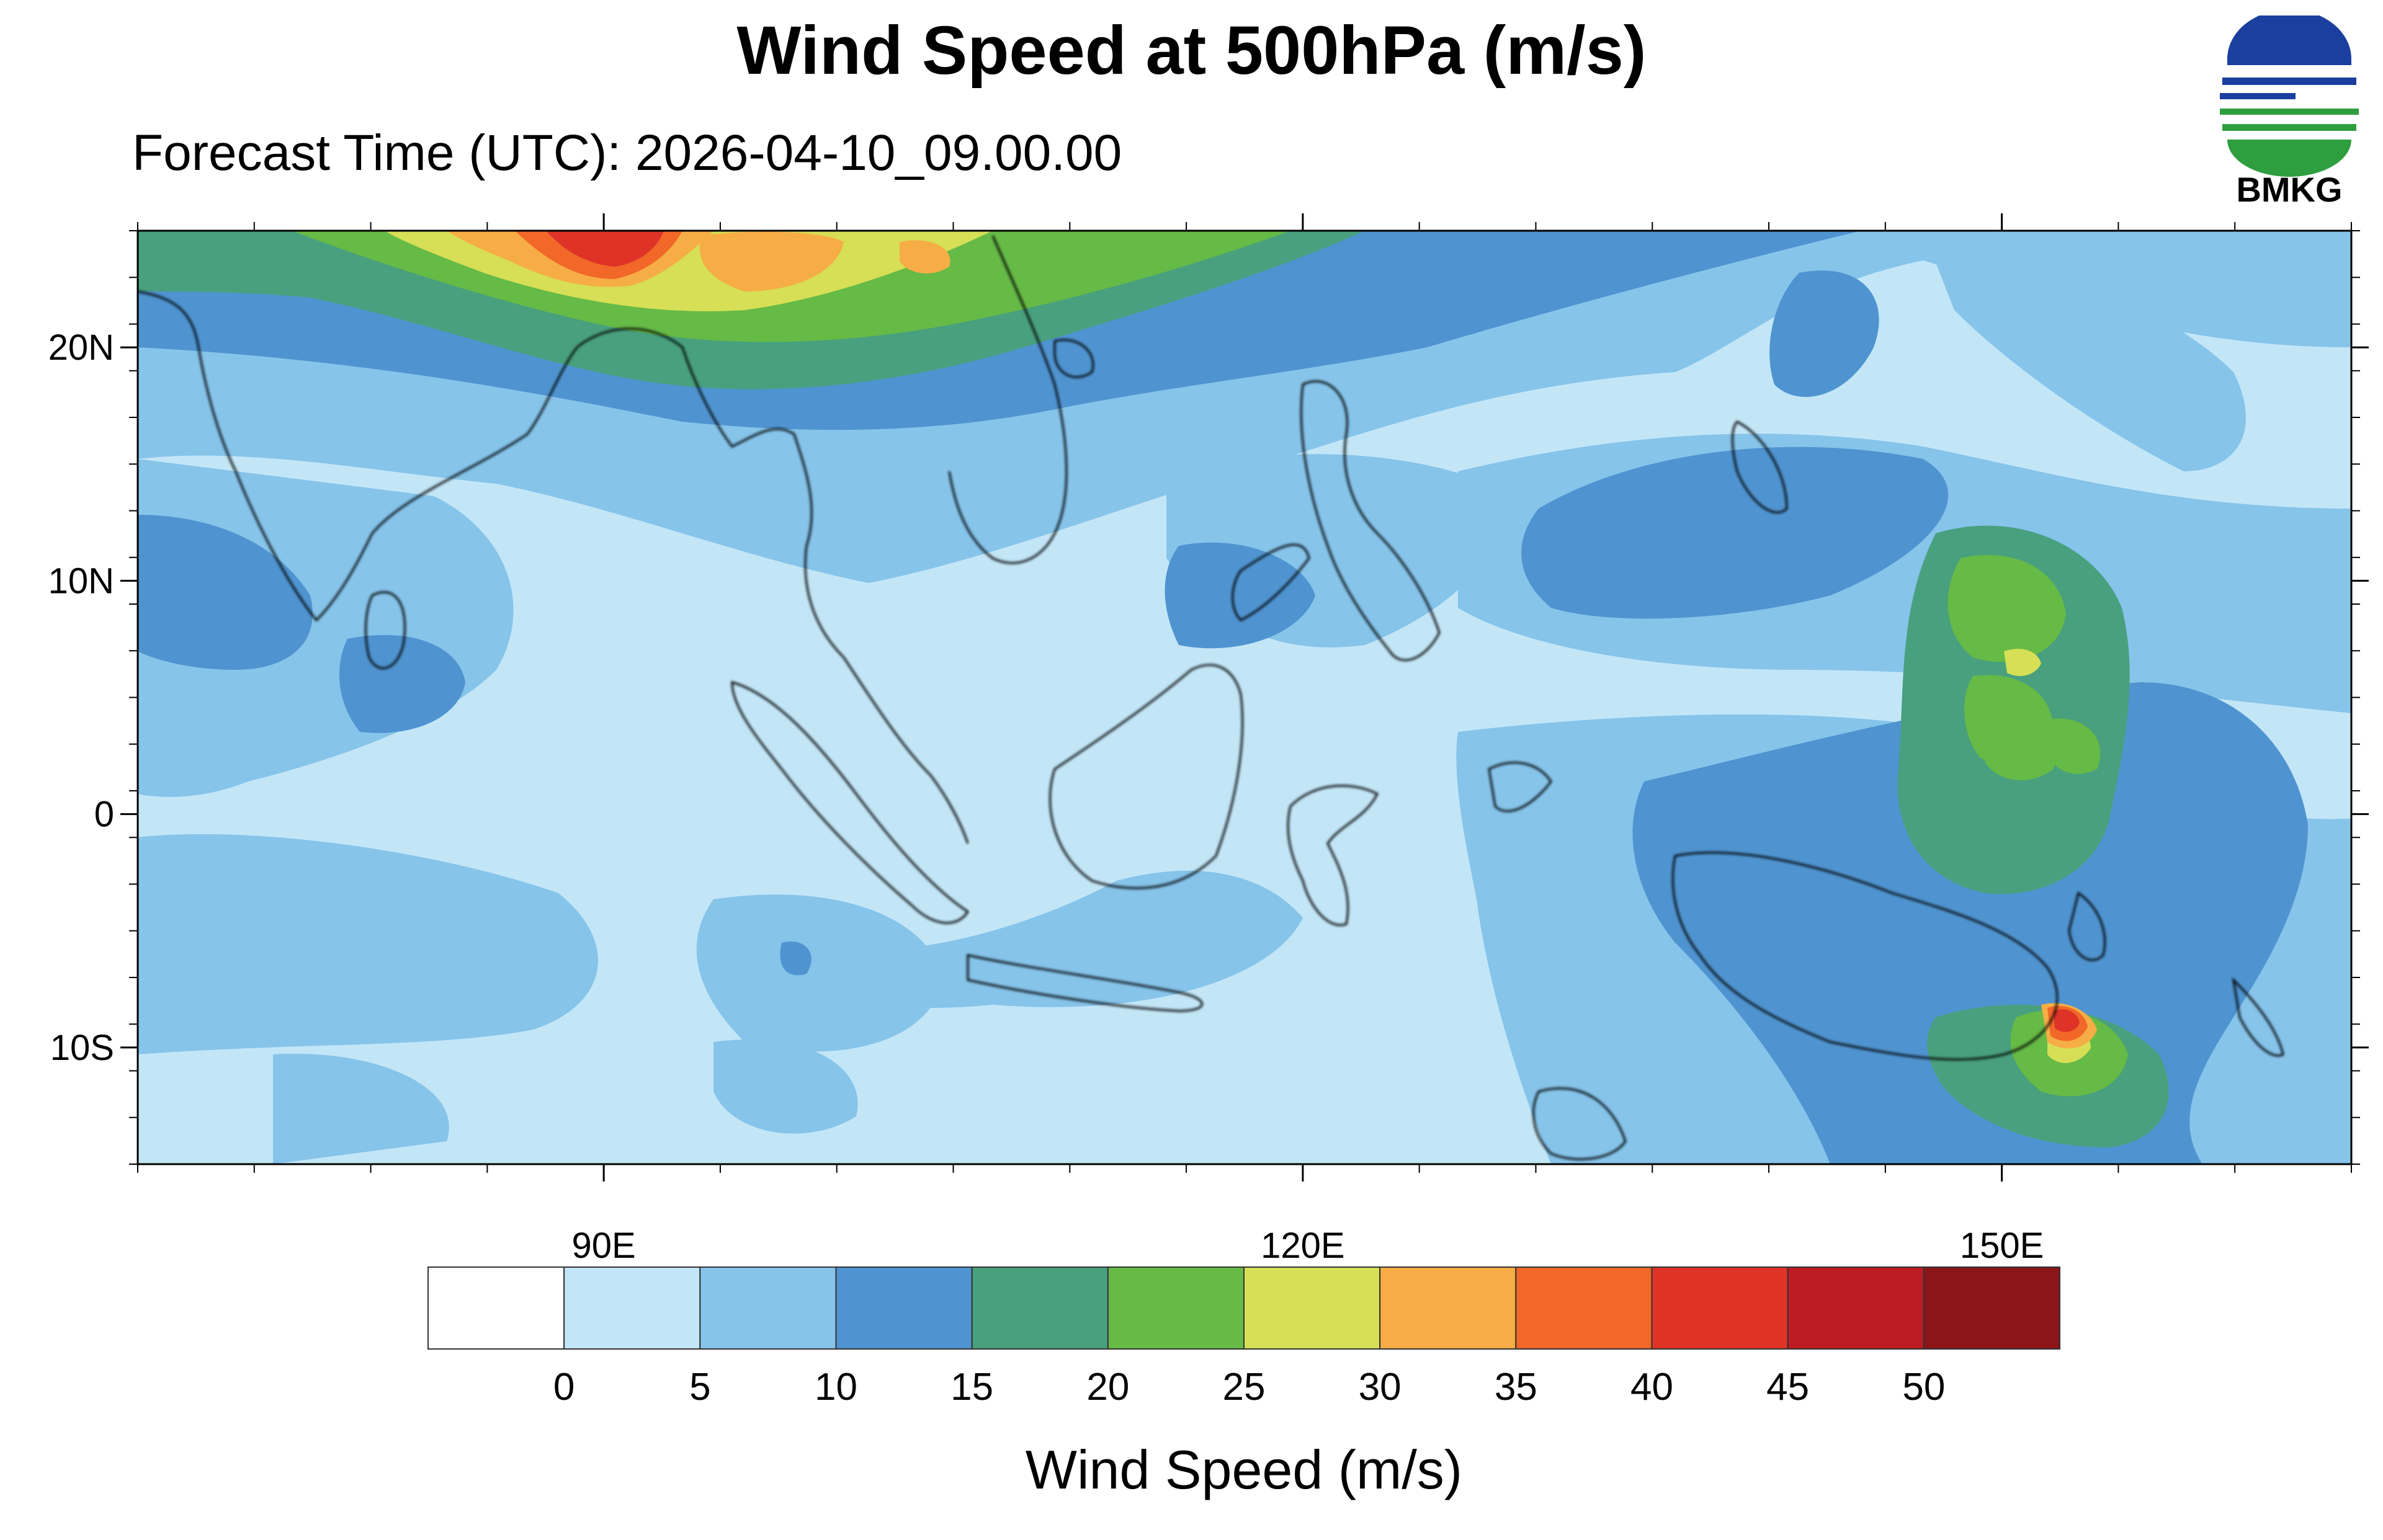 Image resolution: width=2383 pixels, height=1540 pixels. What do you see at coordinates (1923, 1388) in the screenshot?
I see `colorbar-level-label: 50` at bounding box center [1923, 1388].